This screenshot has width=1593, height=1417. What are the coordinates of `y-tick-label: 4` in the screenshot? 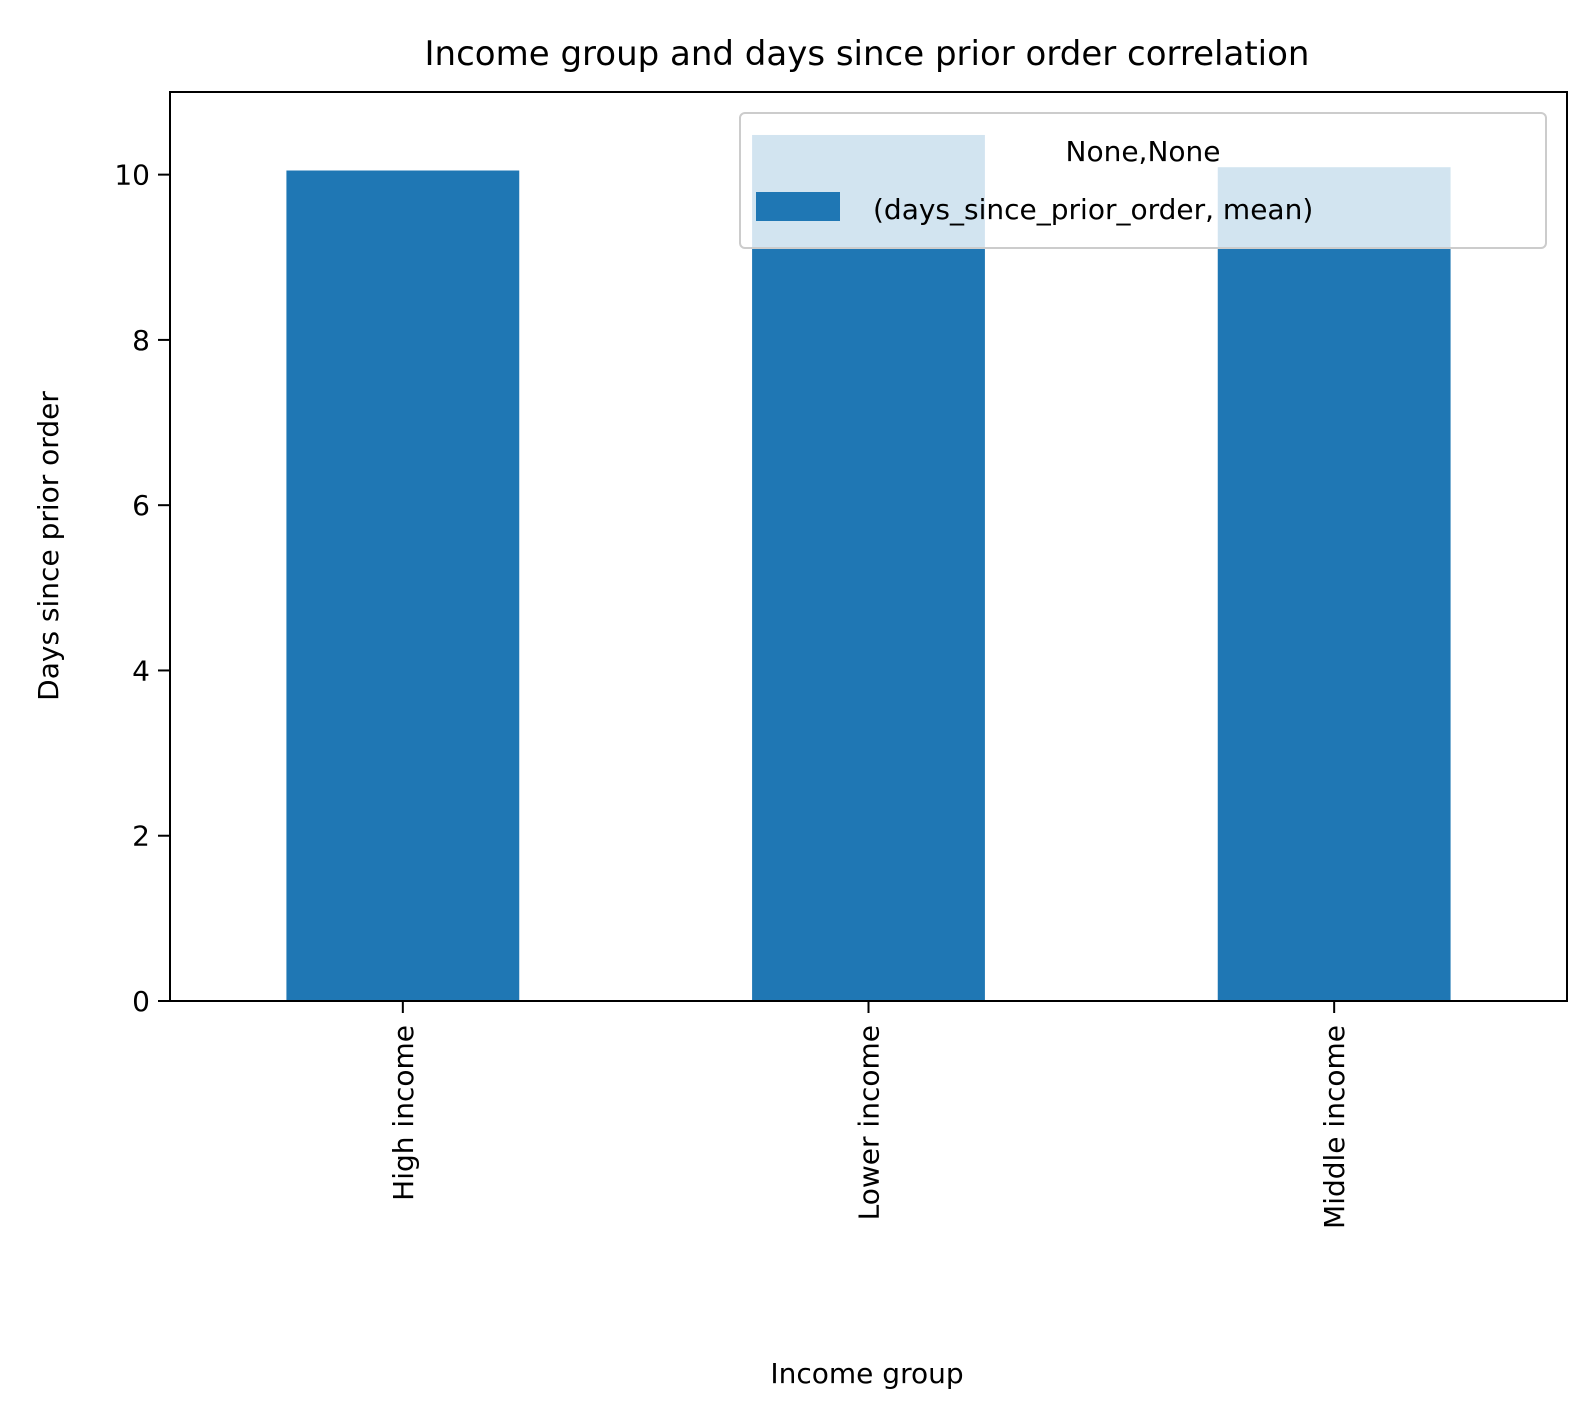 It's located at (141, 670).